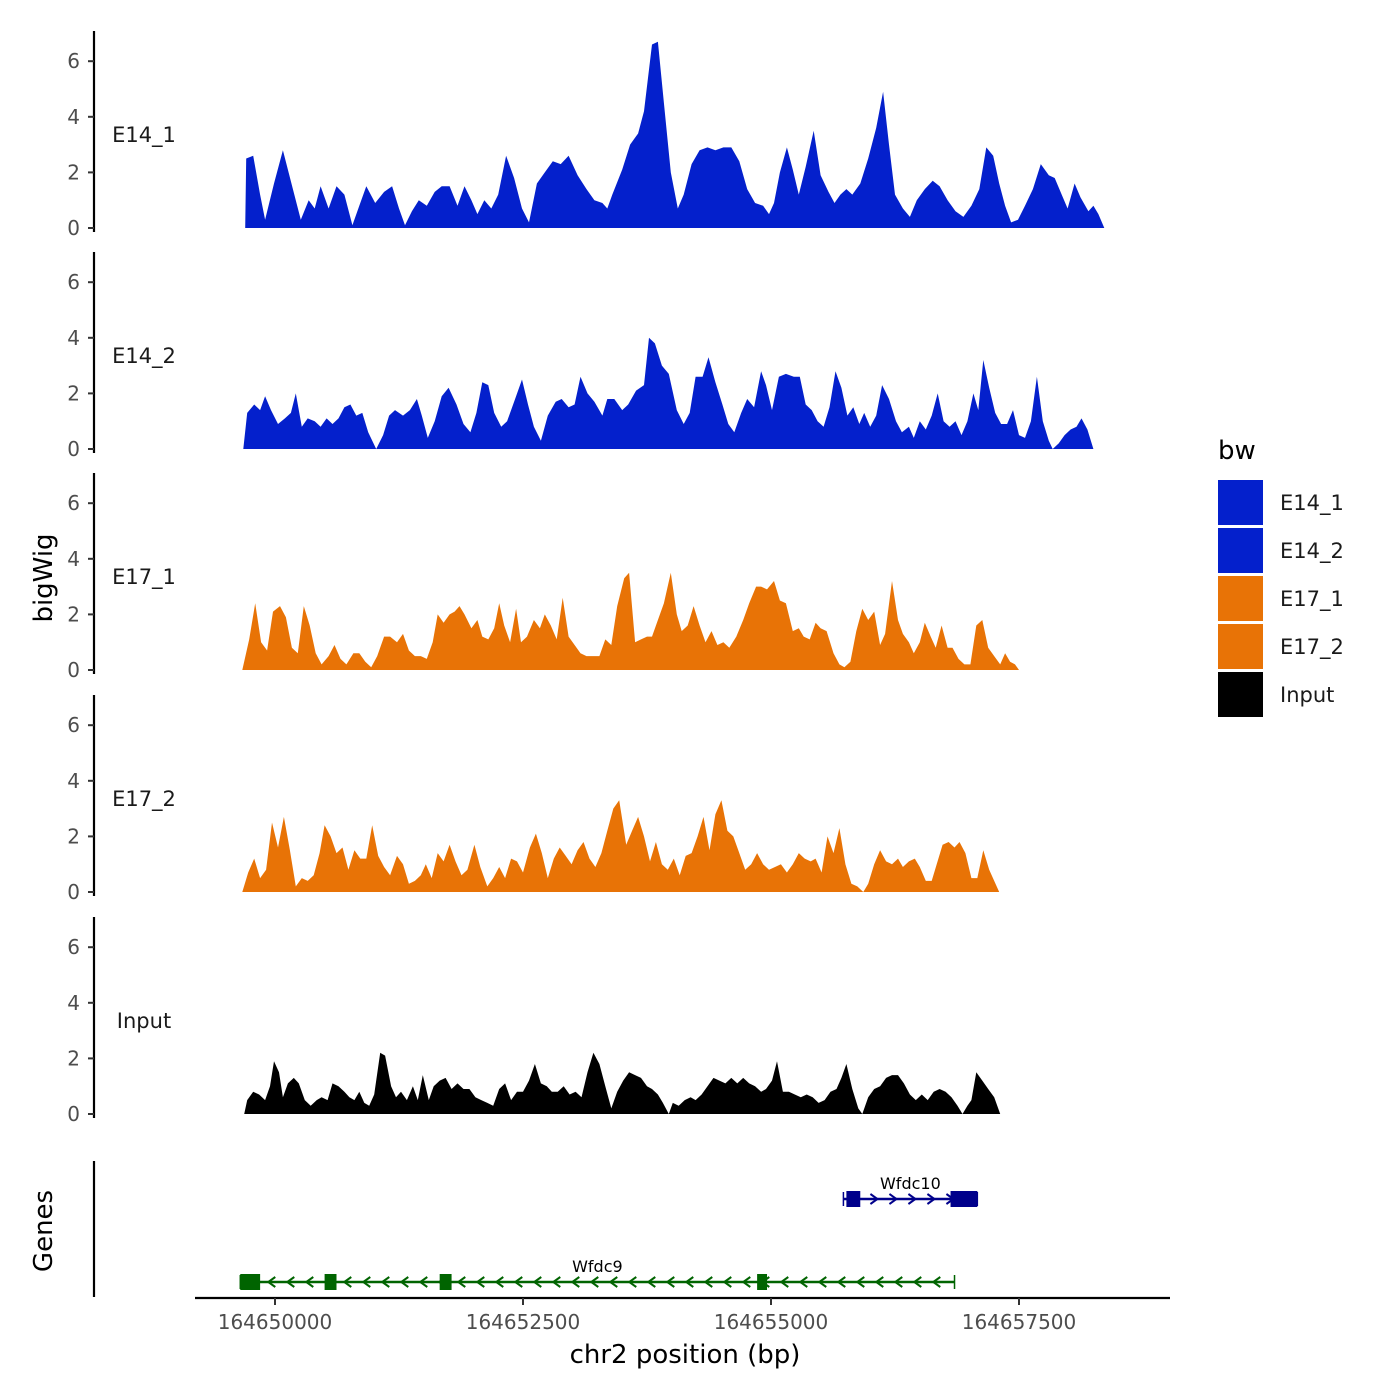 This screenshot has height=1400, width=1400. I want to click on legend-item-E14_1: E14_1, so click(1281, 502).